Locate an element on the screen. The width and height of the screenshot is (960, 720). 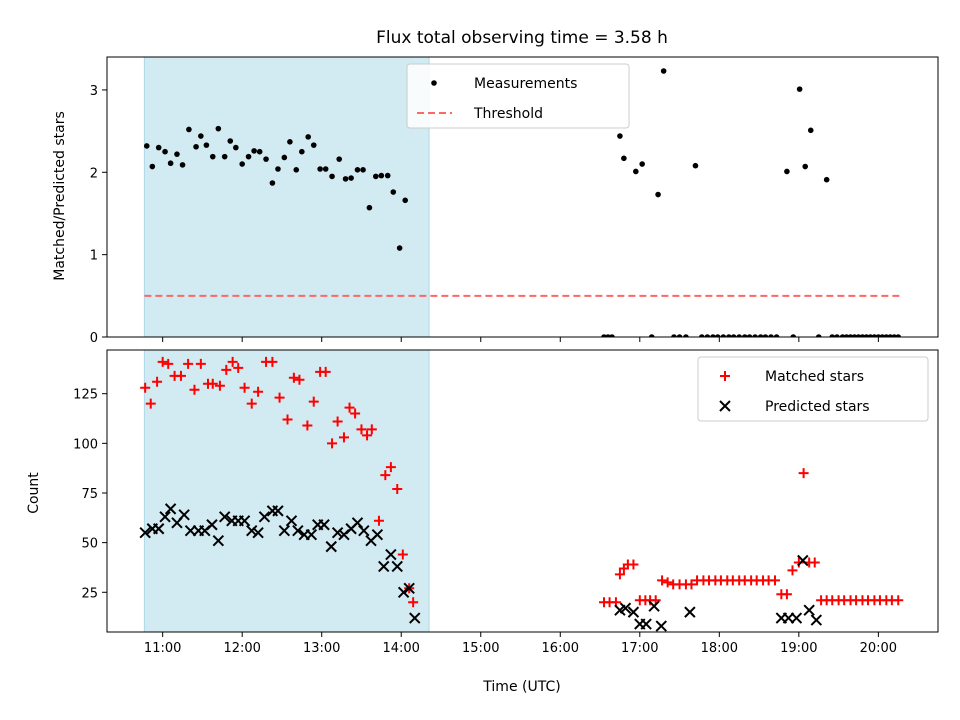
bottom-y-tick-label-1: 50 is located at coordinates (89, 544).